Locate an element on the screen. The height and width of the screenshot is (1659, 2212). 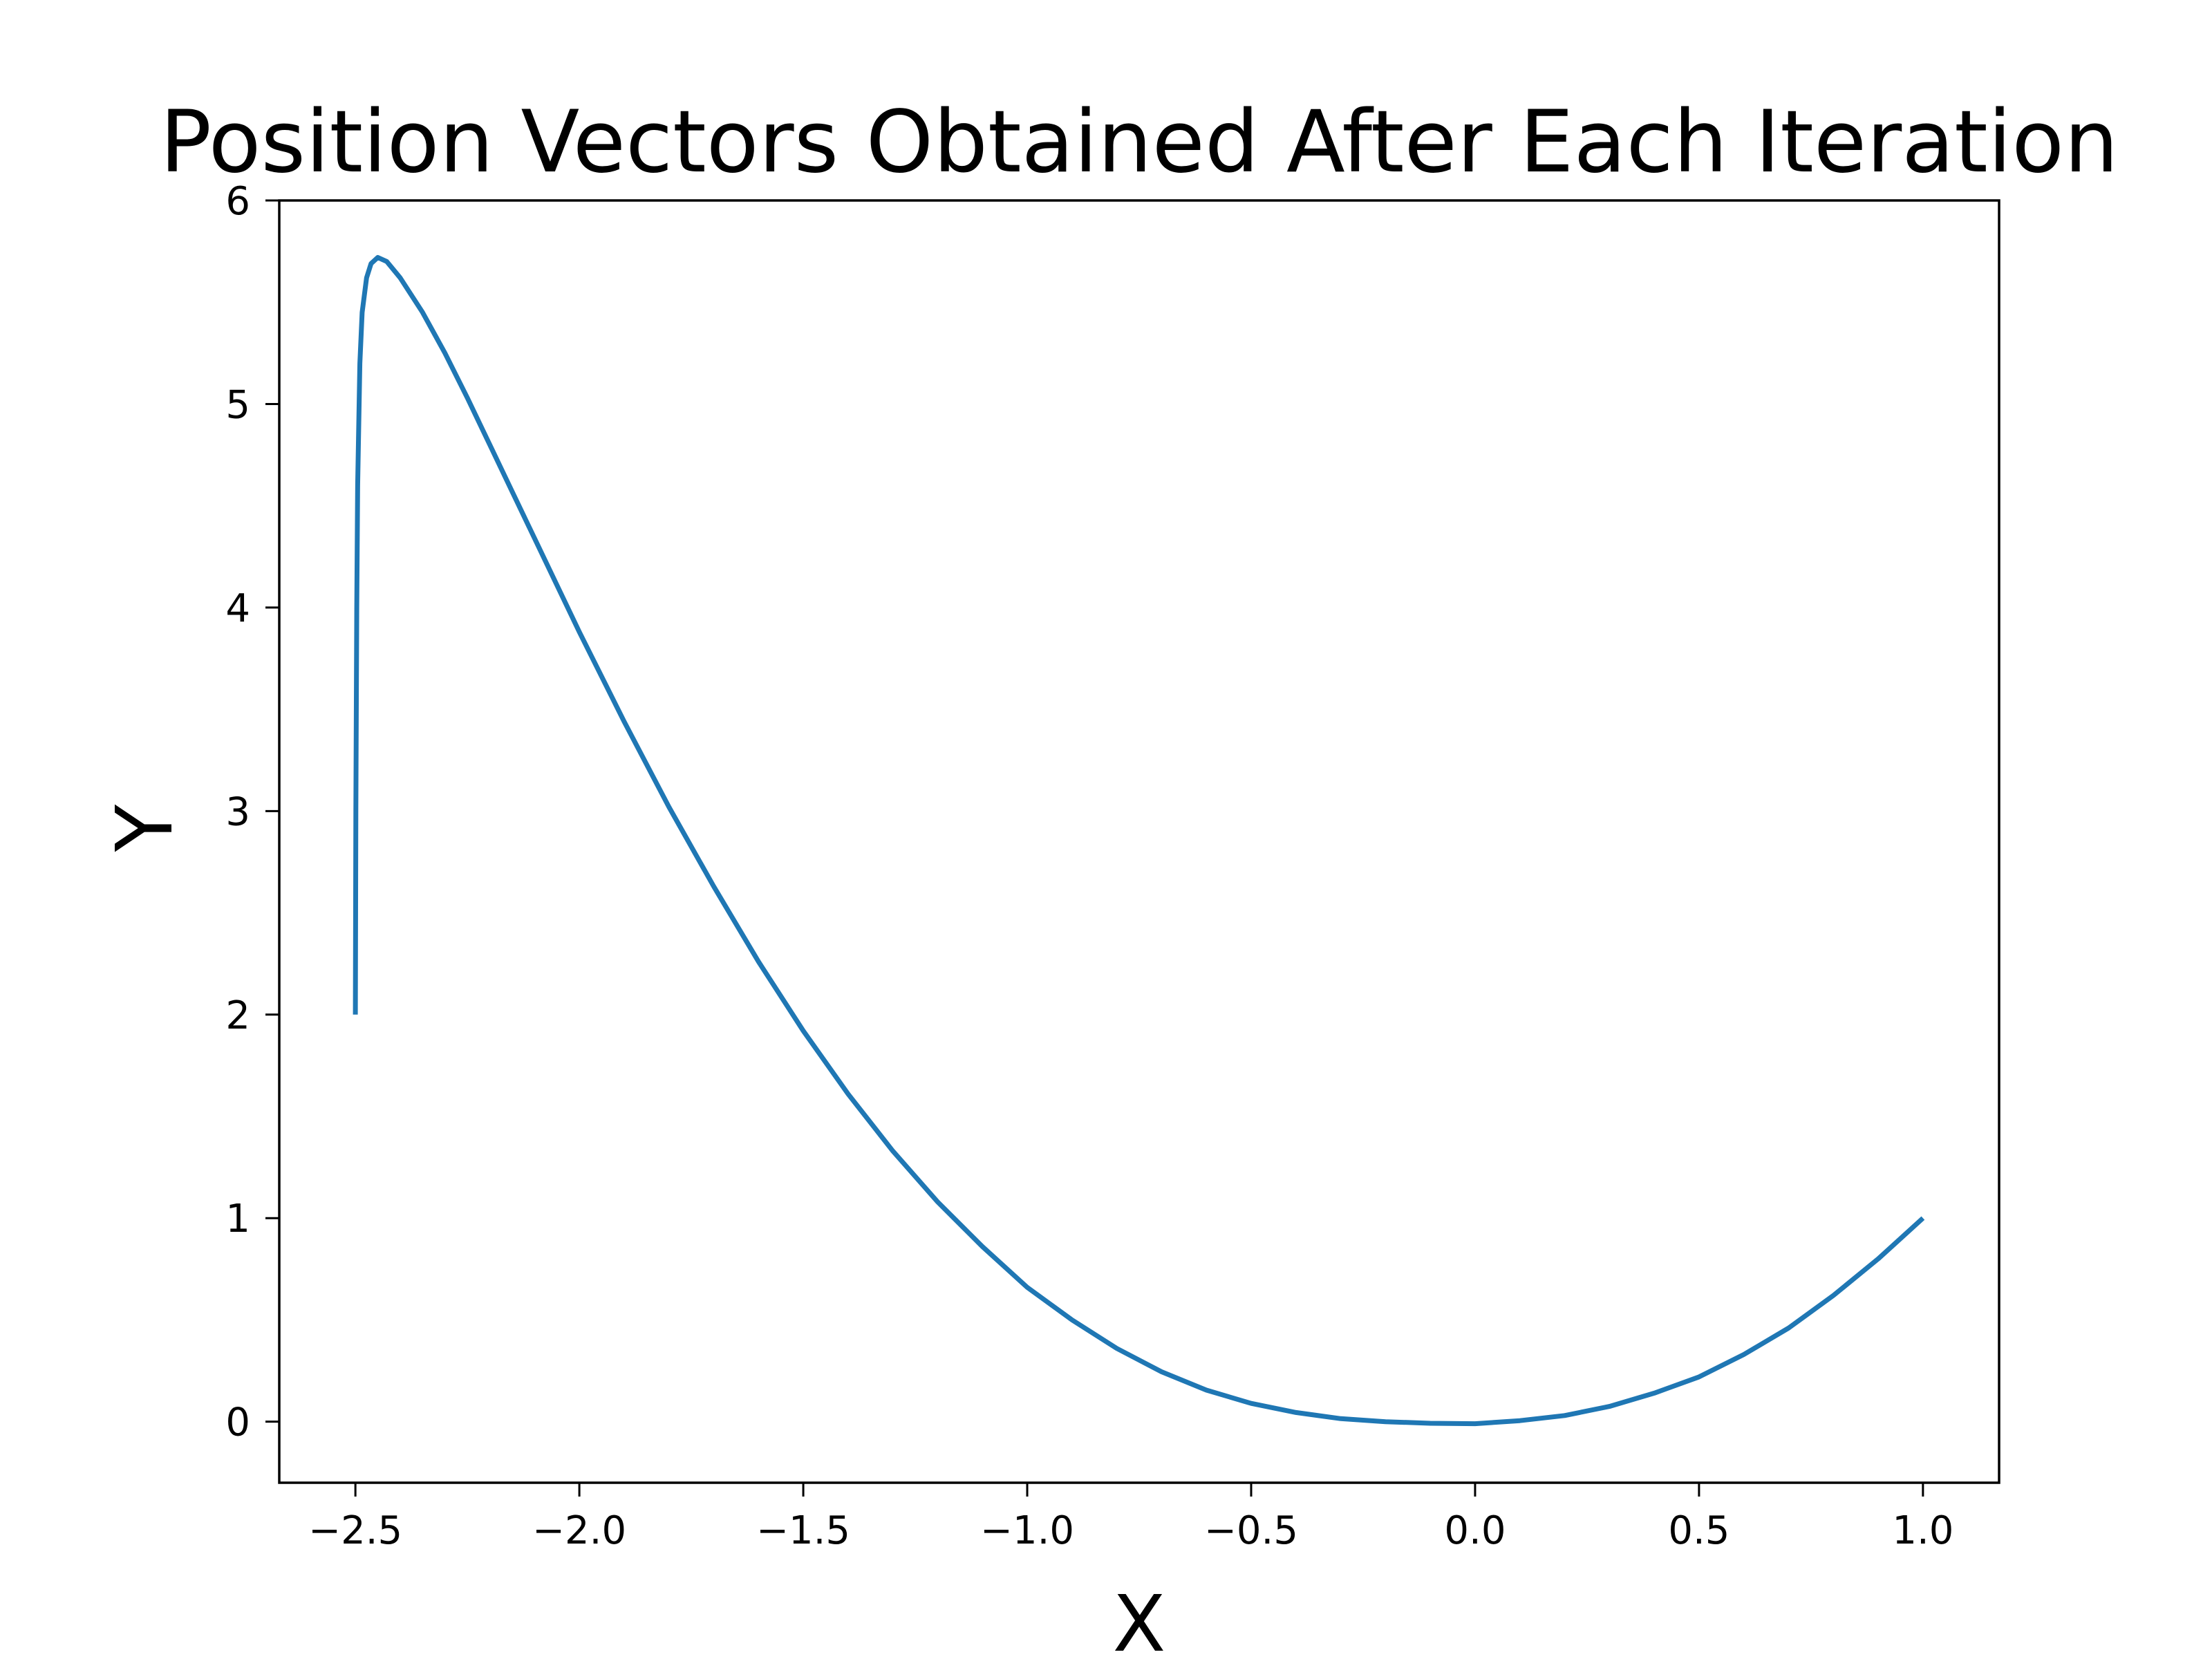
y-axis-label: Y is located at coordinates (145, 828).